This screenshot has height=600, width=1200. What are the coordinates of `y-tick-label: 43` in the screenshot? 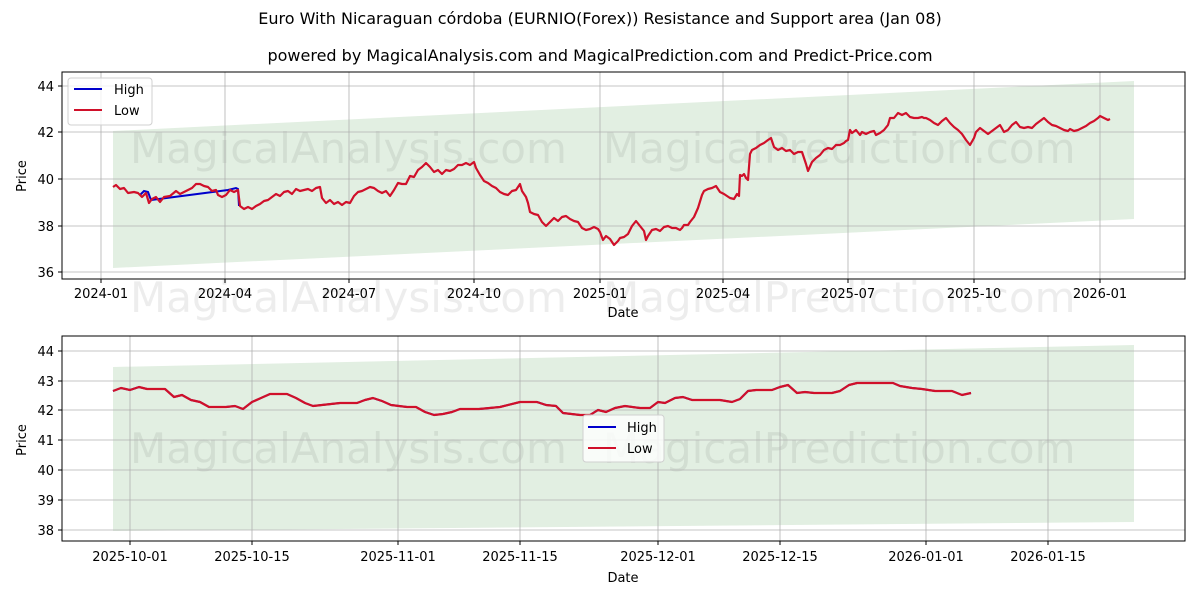 It's located at (45, 382).